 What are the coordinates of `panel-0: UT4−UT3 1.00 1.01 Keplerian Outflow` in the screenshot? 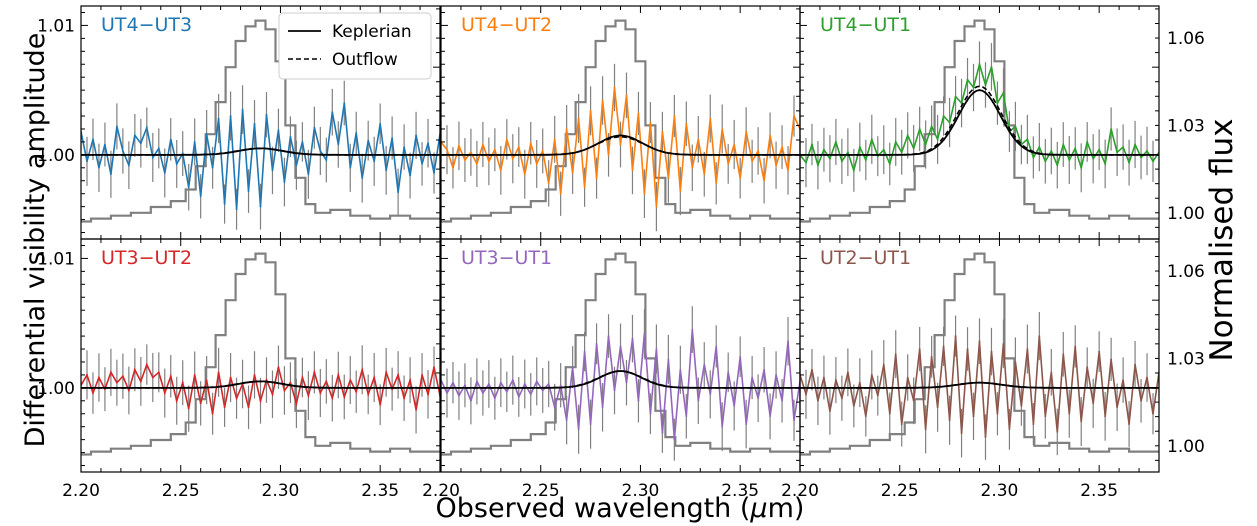 It's located at (239, 122).